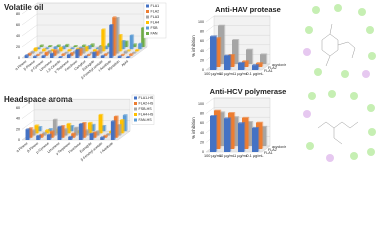  I want to click on x-tick-label: 0.1 µg/mL, so click(255, 74).